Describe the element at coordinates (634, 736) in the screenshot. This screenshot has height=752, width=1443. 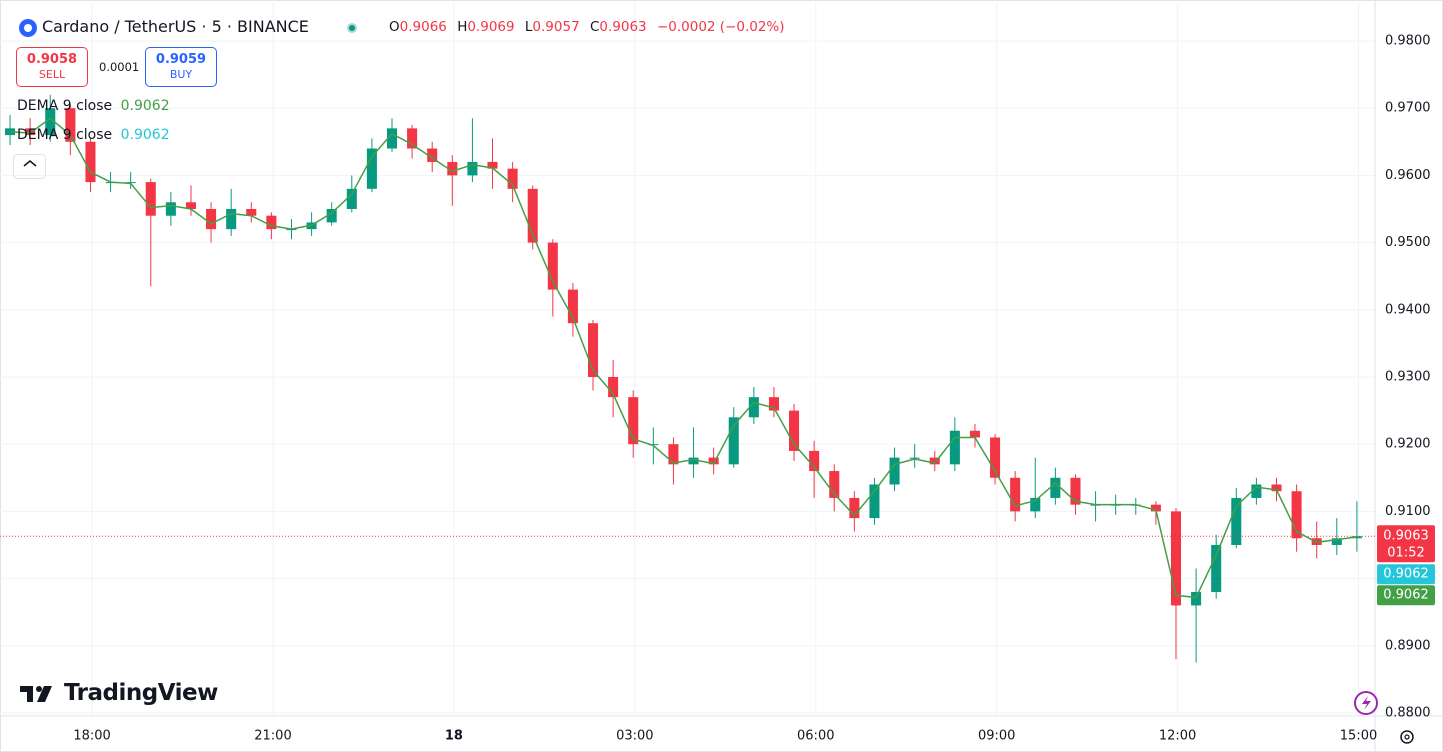
I see `x-tick-label: 03:00` at that location.